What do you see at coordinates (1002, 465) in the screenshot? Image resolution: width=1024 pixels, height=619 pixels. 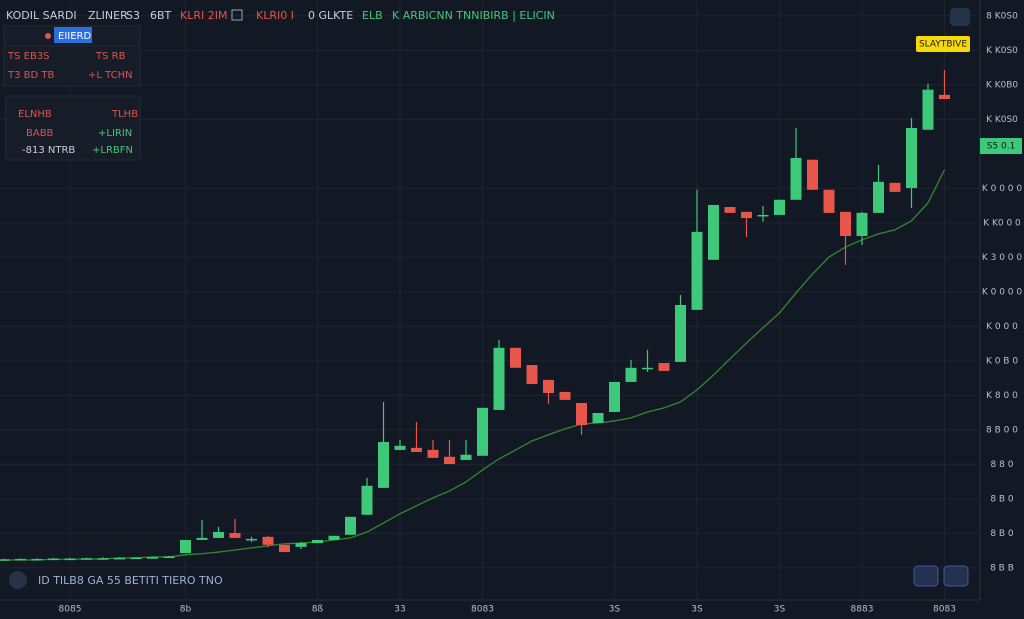 I see `y-tick-label: 8 8 0` at bounding box center [1002, 465].